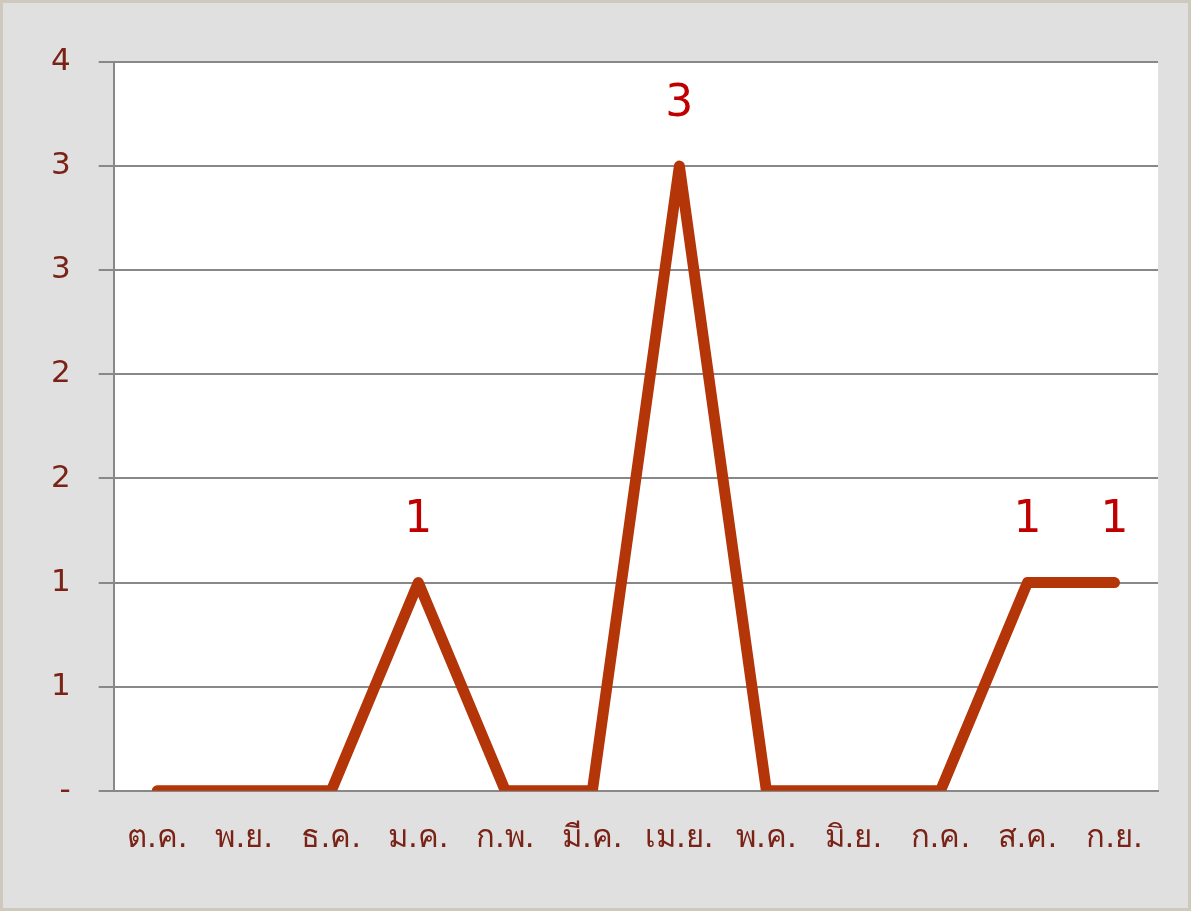 The width and height of the screenshot is (1191, 911). Describe the element at coordinates (679, 836) in the screenshot. I see `x-tick-label: เม.ย.` at that location.